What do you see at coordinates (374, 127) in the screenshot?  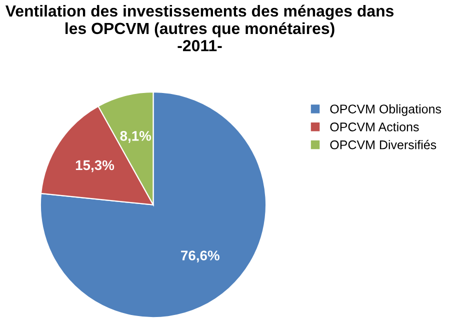 I see `legend-label: OPCVM Actions` at bounding box center [374, 127].